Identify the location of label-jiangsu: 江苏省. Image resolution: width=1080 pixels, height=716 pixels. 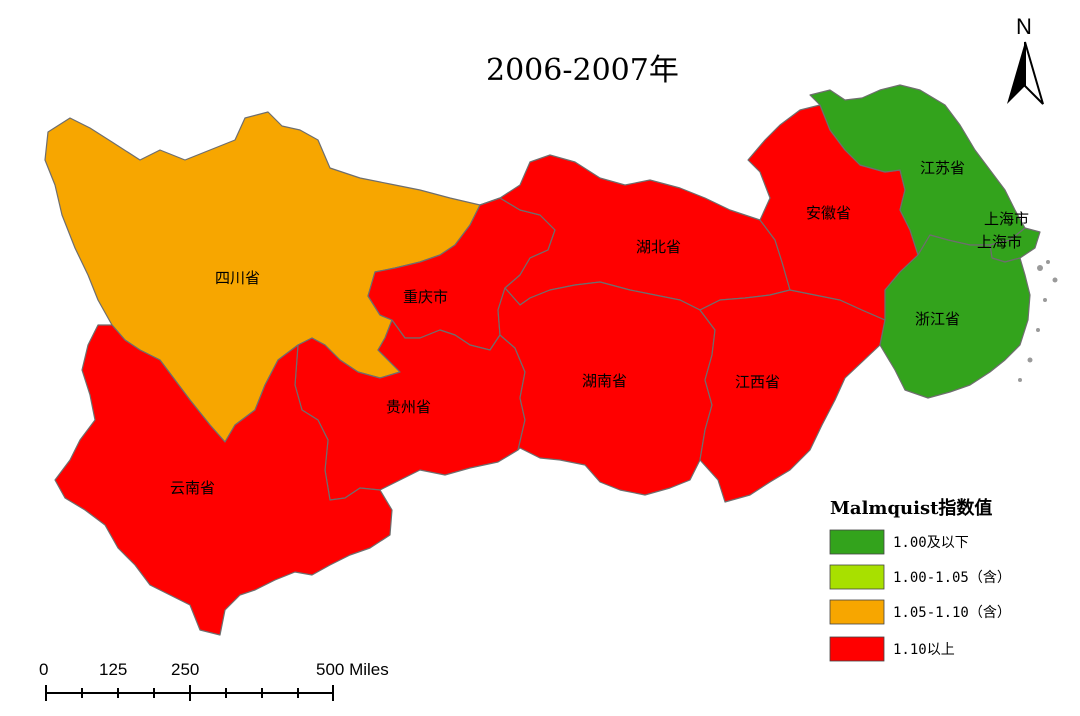
(942, 168).